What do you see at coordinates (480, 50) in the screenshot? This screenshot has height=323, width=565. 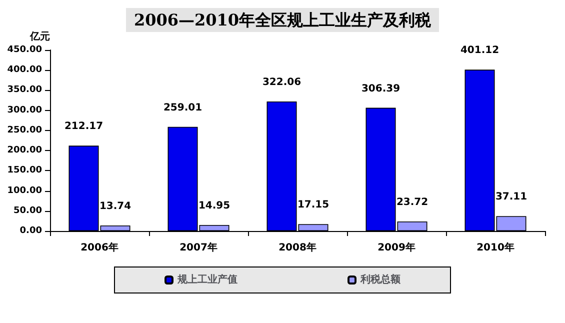 I see `data-label: 401.12` at bounding box center [480, 50].